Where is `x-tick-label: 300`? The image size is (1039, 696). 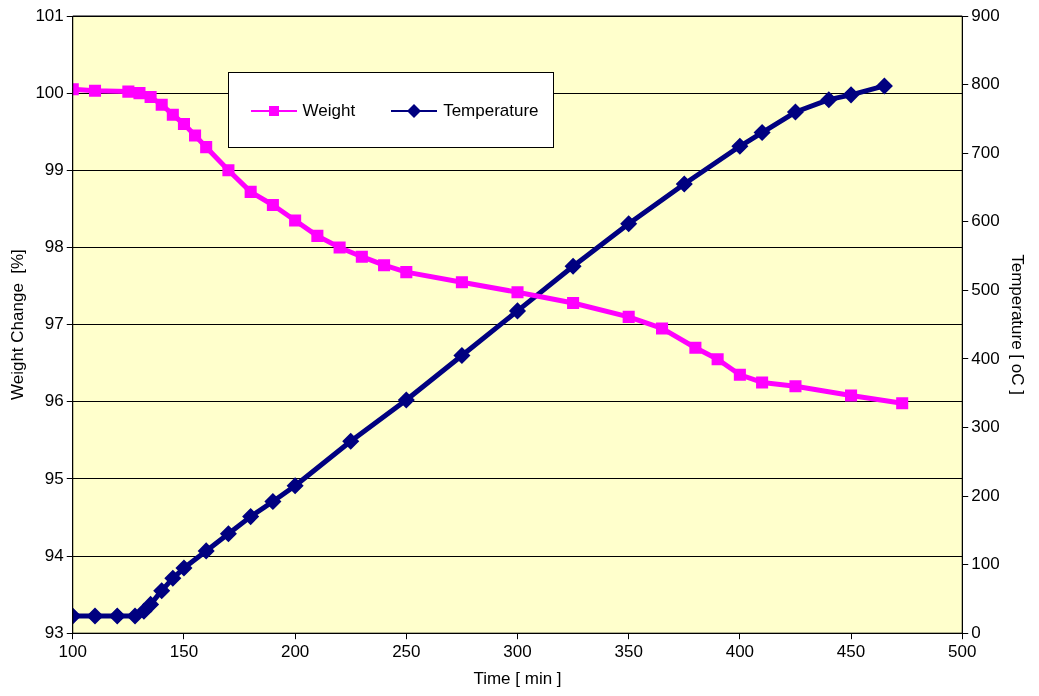
x-tick-label: 300 is located at coordinates (517, 652).